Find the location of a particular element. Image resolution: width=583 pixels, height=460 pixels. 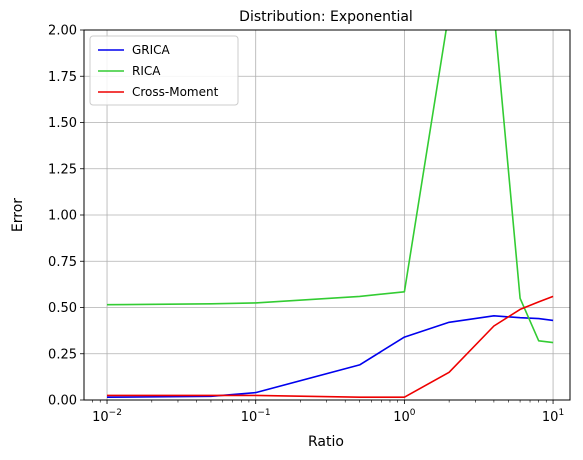

legend-label: GRICA is located at coordinates (151, 50).